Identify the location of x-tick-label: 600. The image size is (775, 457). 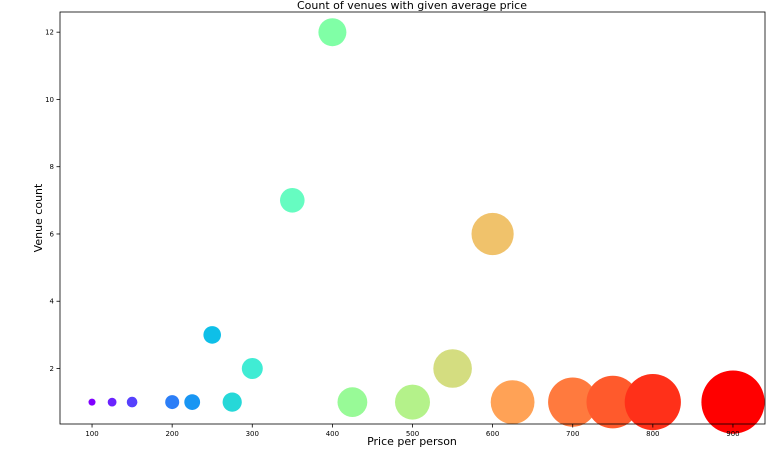
(492, 434).